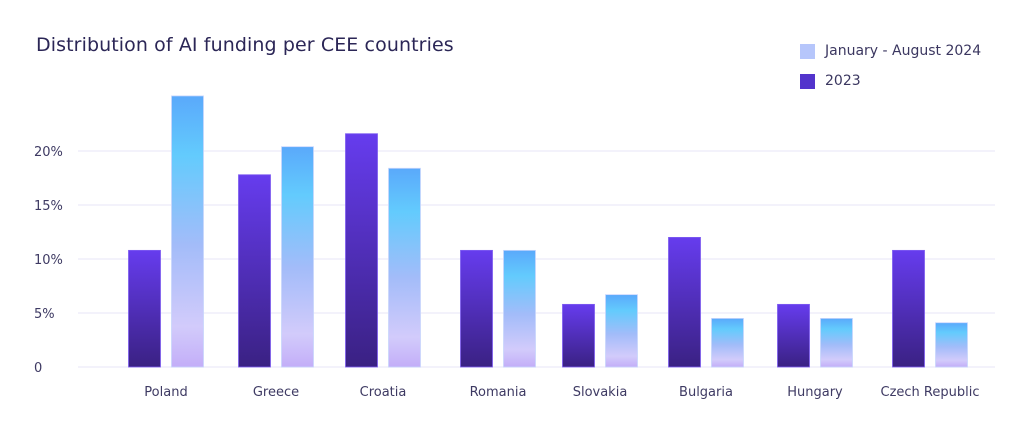 The height and width of the screenshot is (427, 1024). I want to click on bar-2023-croatia, so click(361, 250).